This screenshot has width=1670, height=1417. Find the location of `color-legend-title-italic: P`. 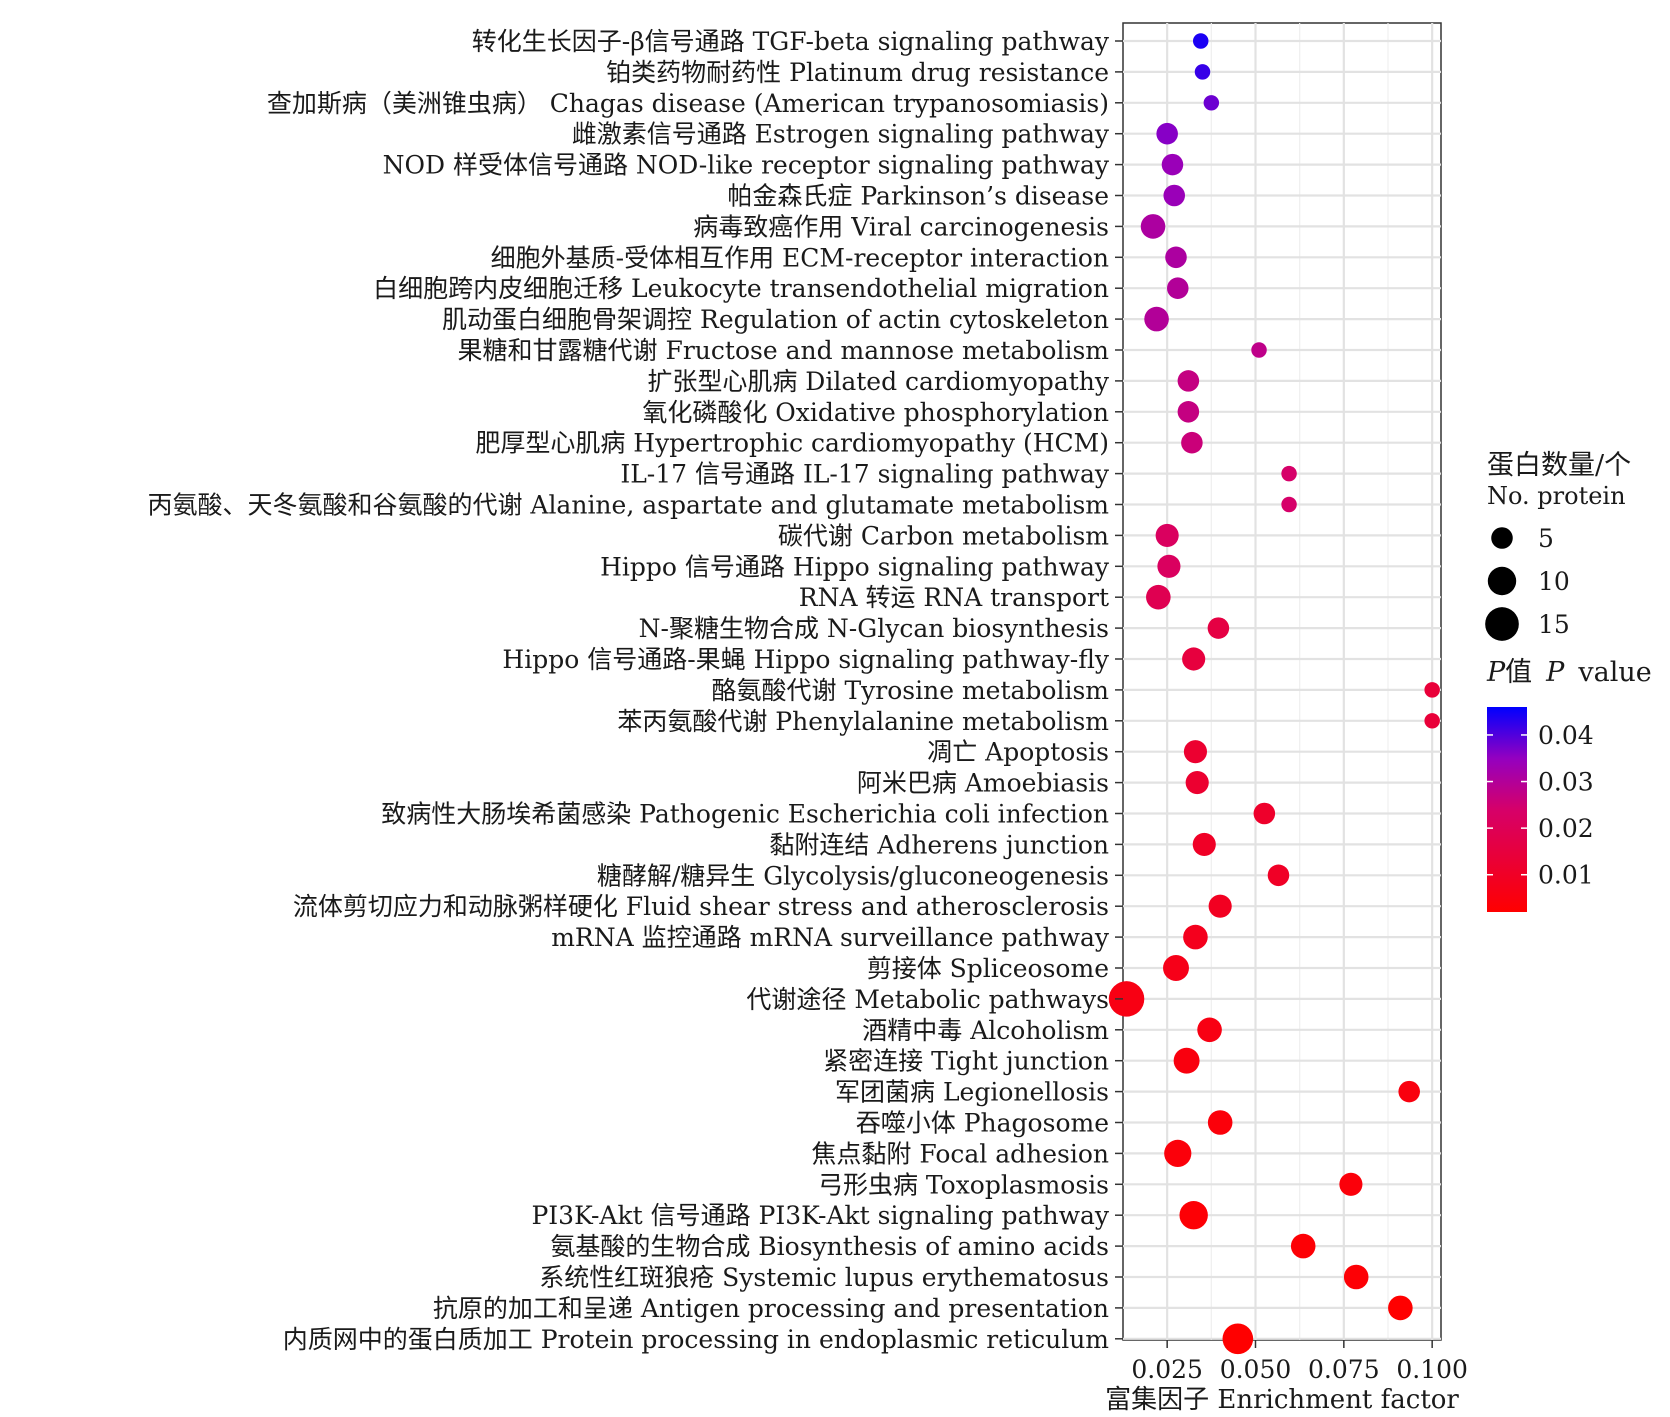

color-legend-title-italic: P is located at coordinates (1555, 672).